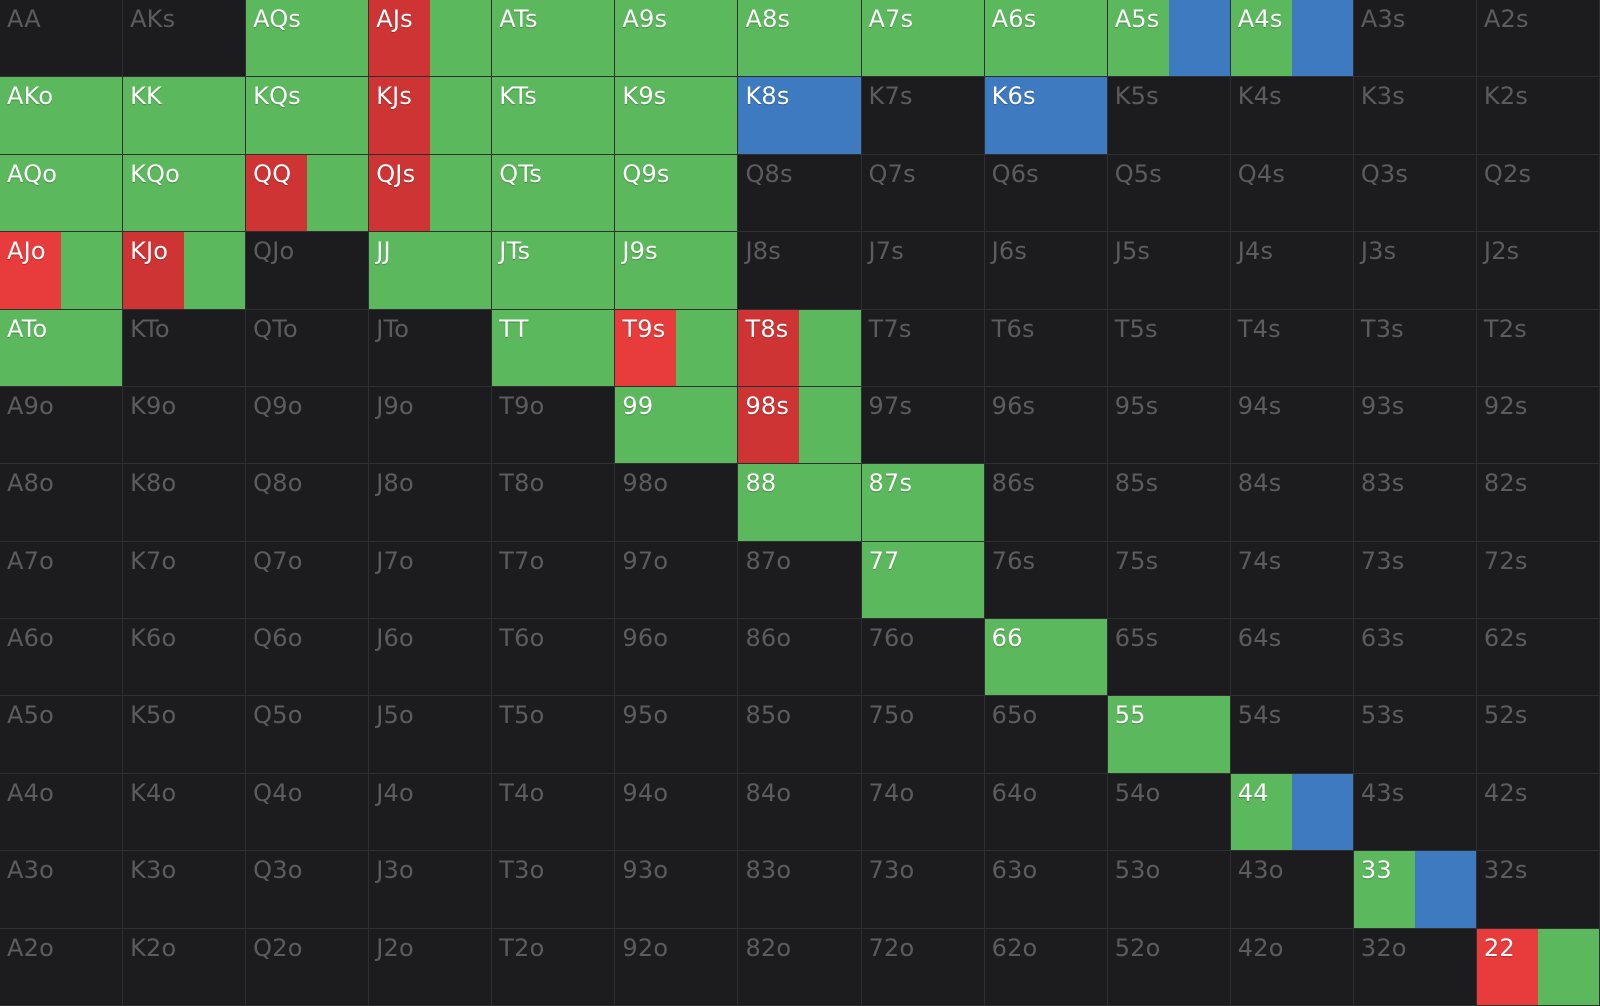  Describe the element at coordinates (923, 812) in the screenshot. I see `hand-cell-74o: 74o` at that location.